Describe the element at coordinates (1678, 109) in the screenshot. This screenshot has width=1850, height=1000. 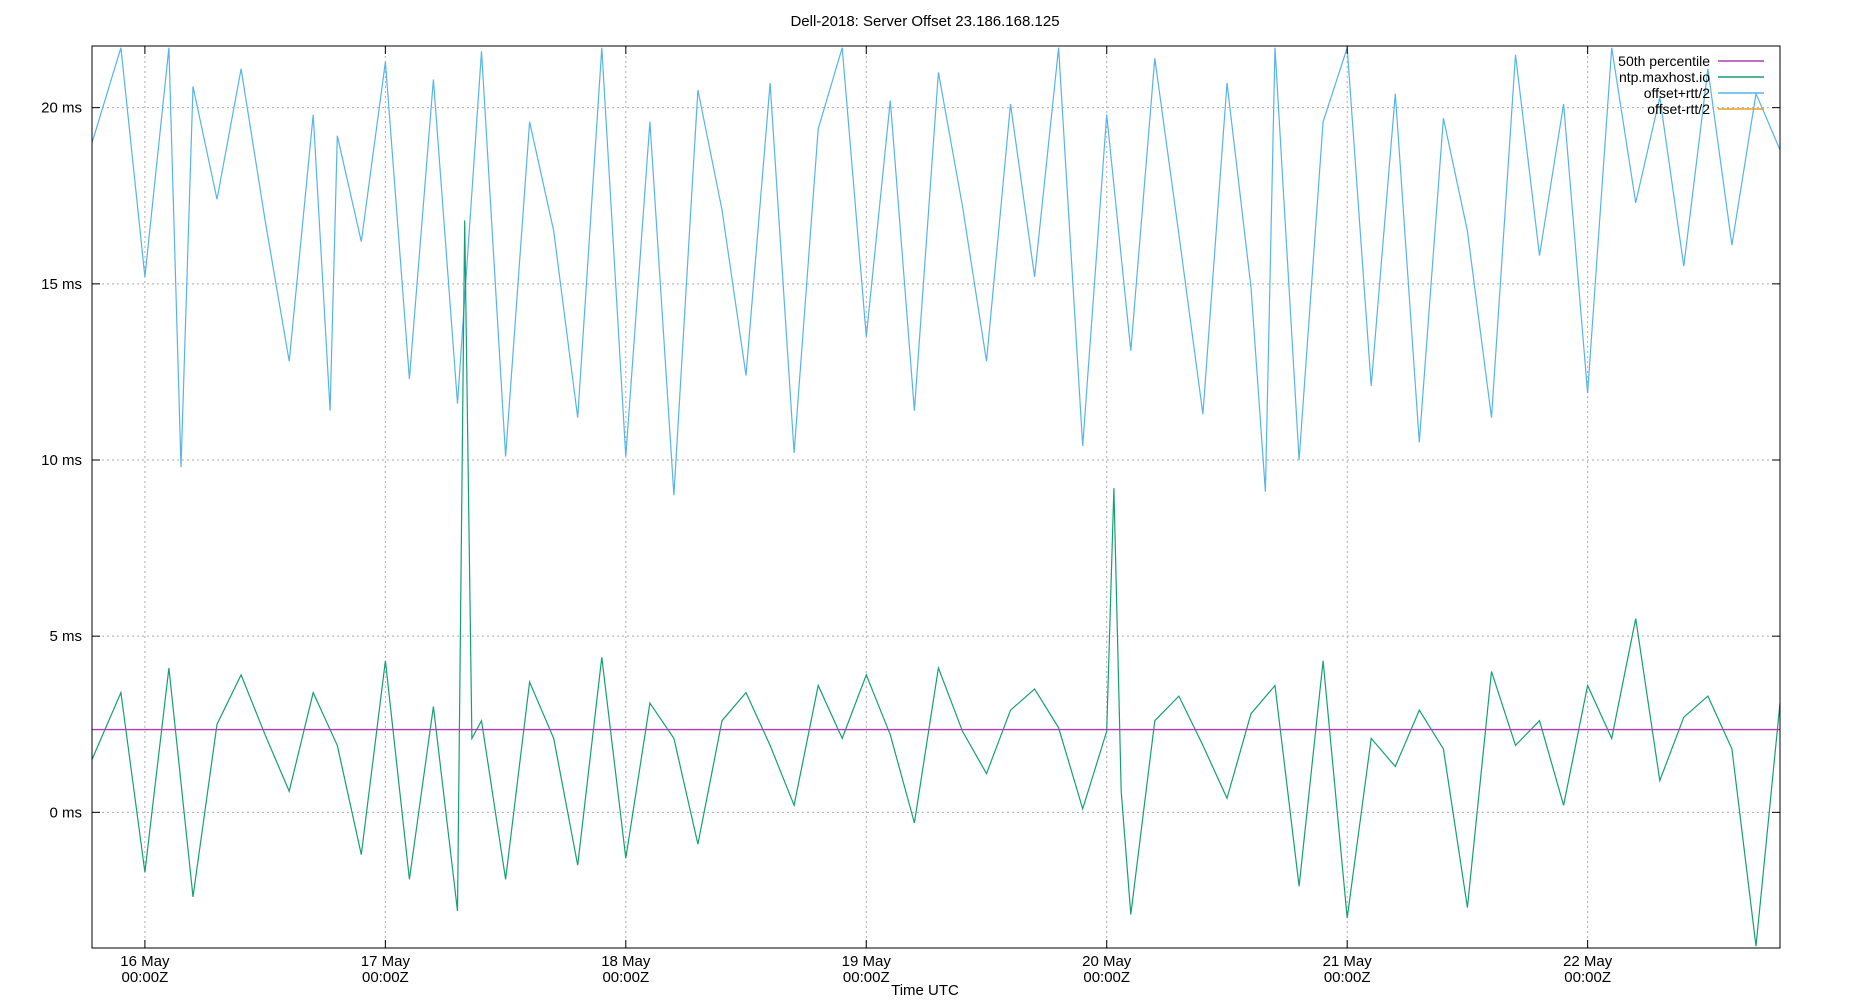
I see `legend-label: offset-rtt/2` at that location.